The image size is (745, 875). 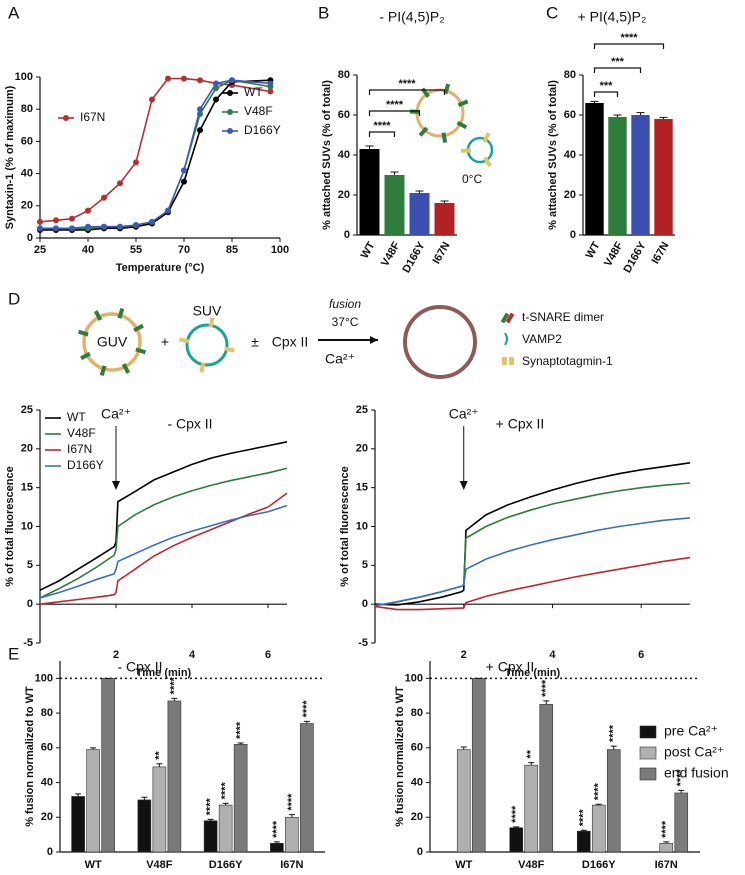 I want to click on significance-label: ***, so click(x=618, y=62).